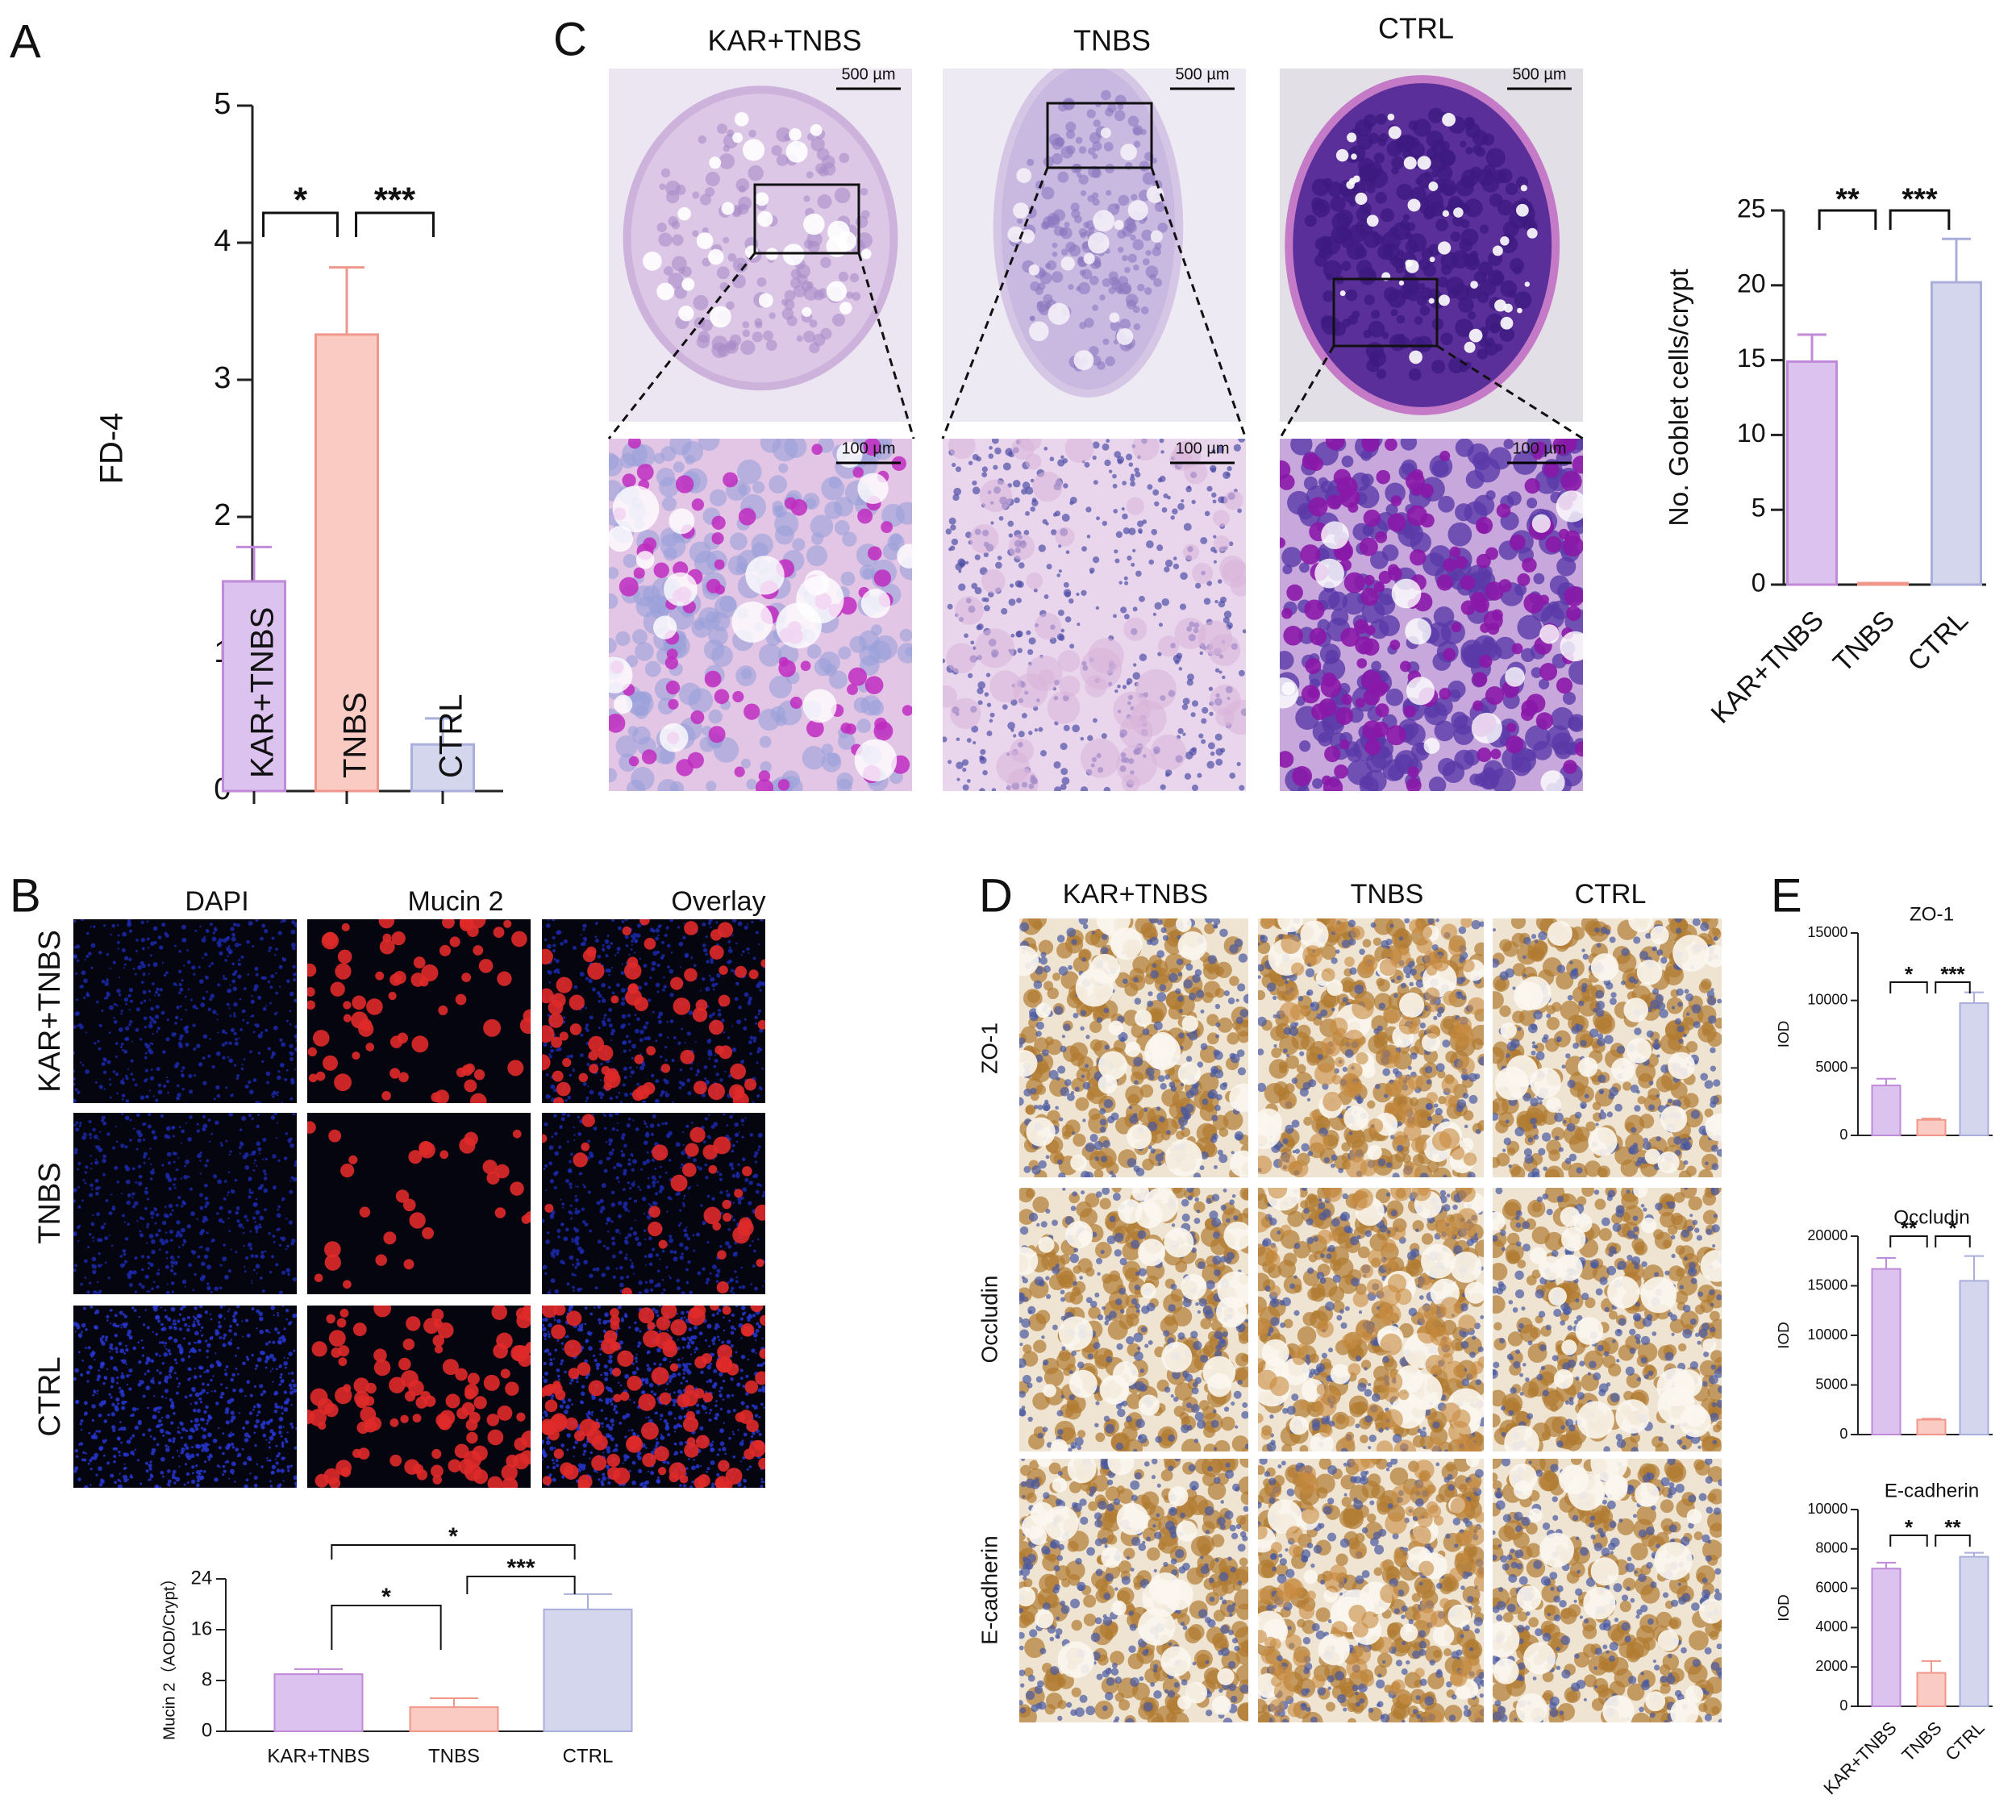 This screenshot has width=2016, height=1820. I want to click on micrograph, so click(1431, 246).